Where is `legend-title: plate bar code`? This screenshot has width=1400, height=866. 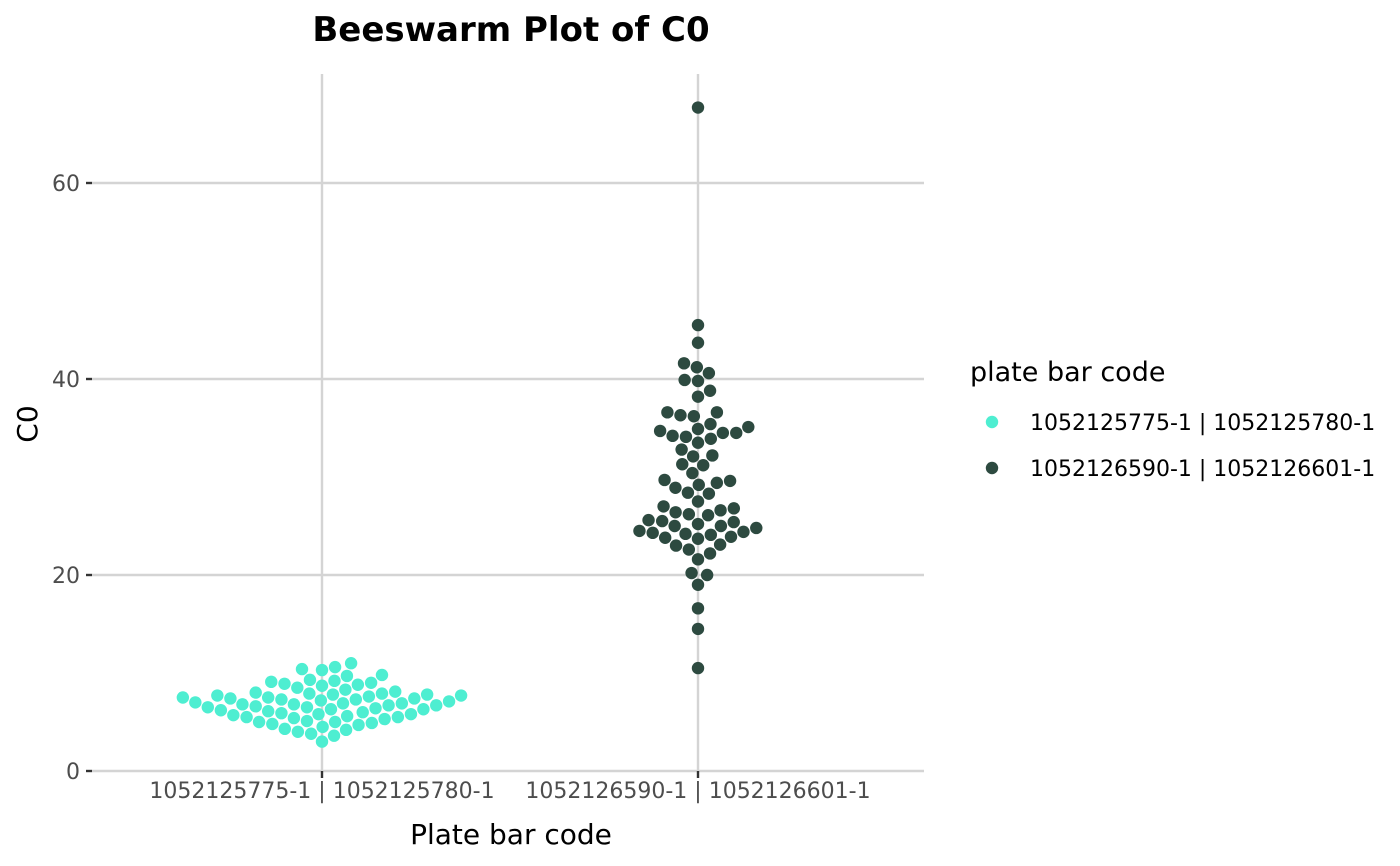 legend-title: plate bar code is located at coordinates (1067, 372).